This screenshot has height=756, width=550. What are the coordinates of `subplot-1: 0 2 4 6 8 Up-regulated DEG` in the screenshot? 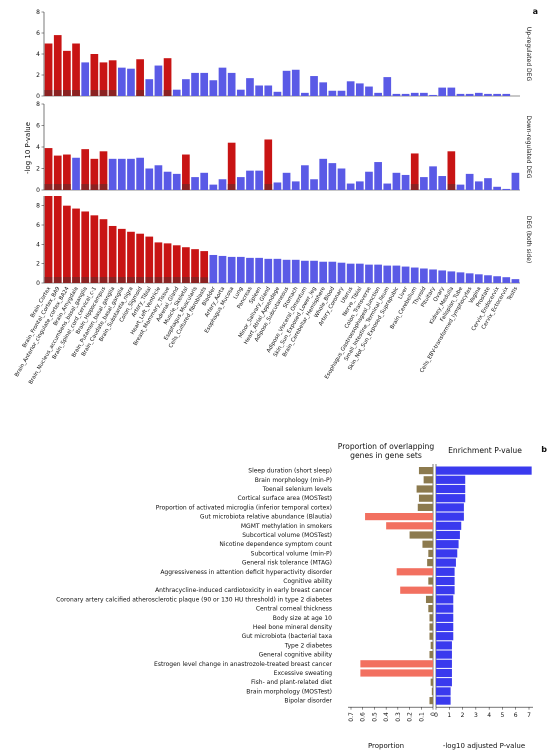 It's located at (284, 54).